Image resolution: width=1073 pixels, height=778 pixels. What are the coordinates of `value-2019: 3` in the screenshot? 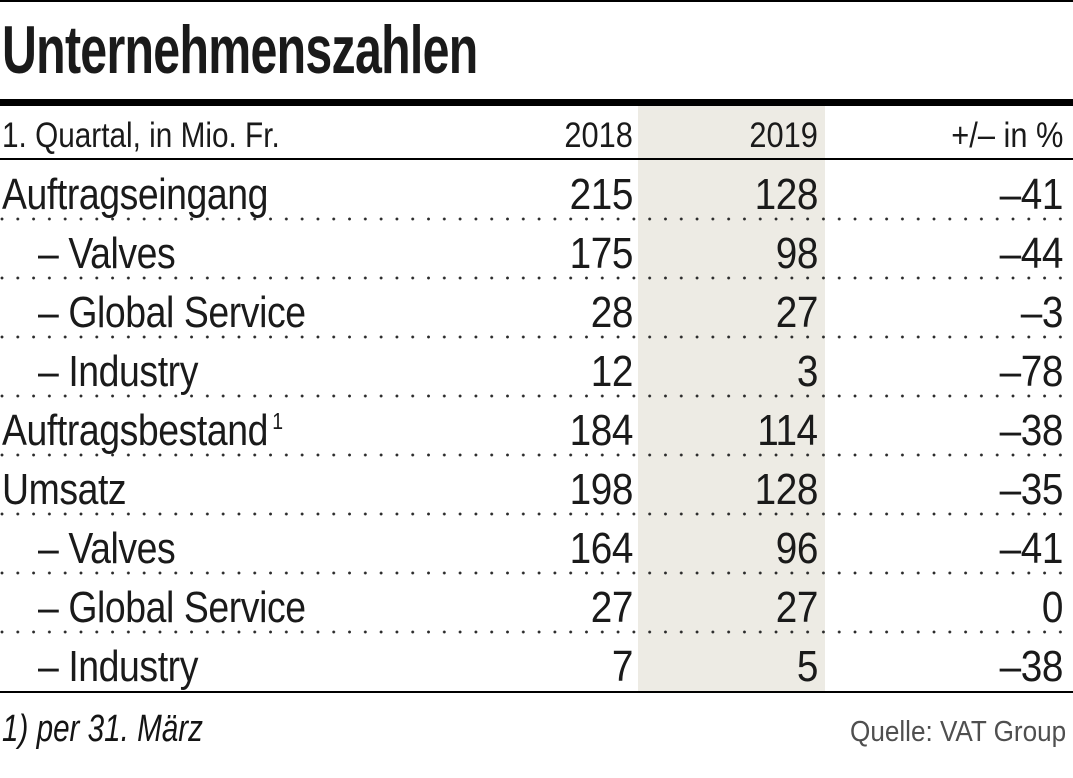 It's located at (807, 371).